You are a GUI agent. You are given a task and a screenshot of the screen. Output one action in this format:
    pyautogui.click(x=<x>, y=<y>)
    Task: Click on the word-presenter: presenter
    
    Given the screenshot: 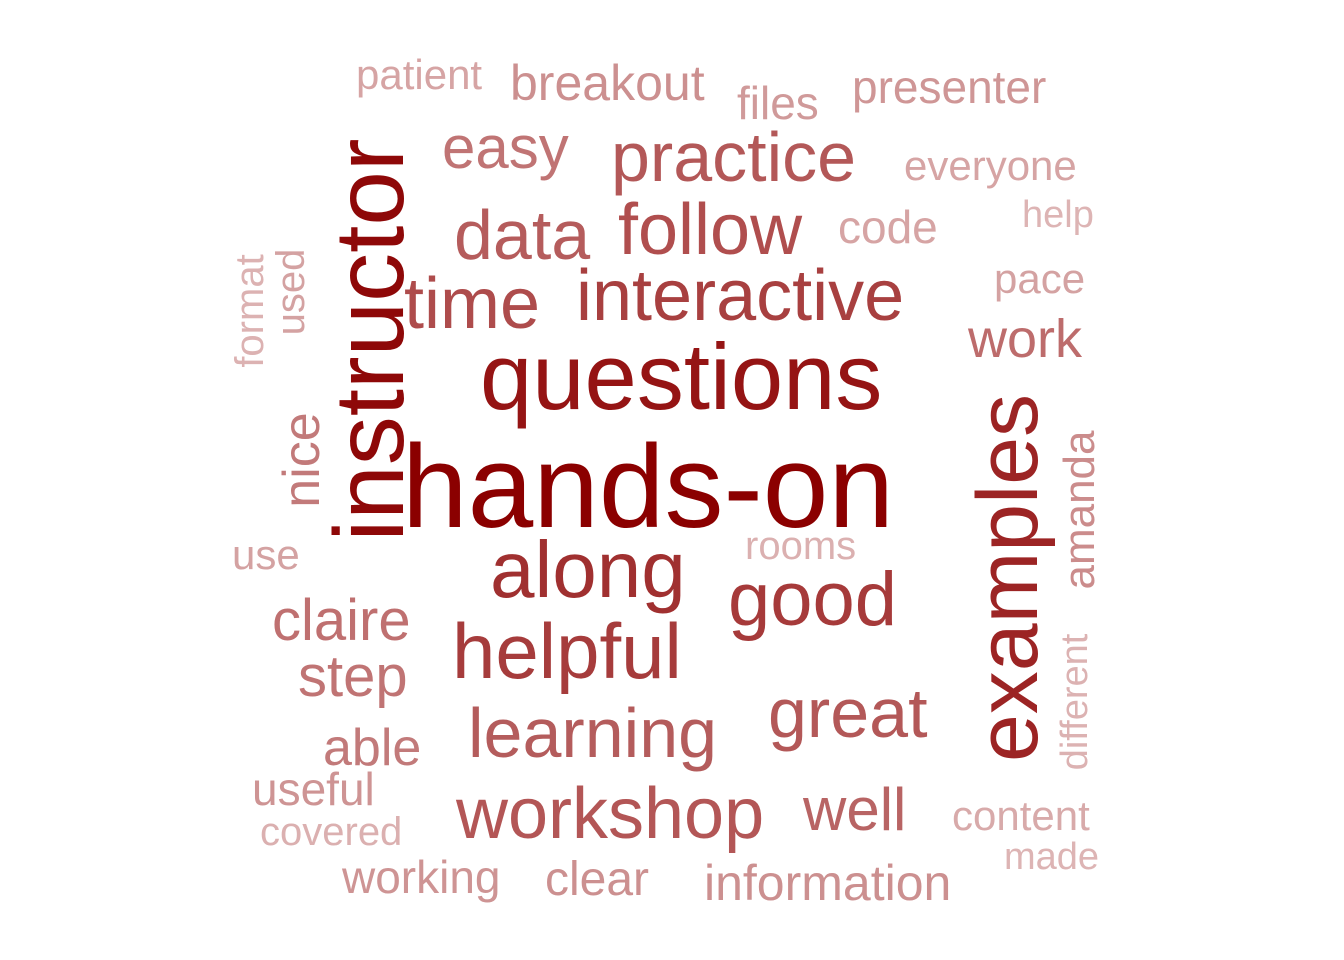 What is the action you would take?
    pyautogui.click(x=949, y=87)
    